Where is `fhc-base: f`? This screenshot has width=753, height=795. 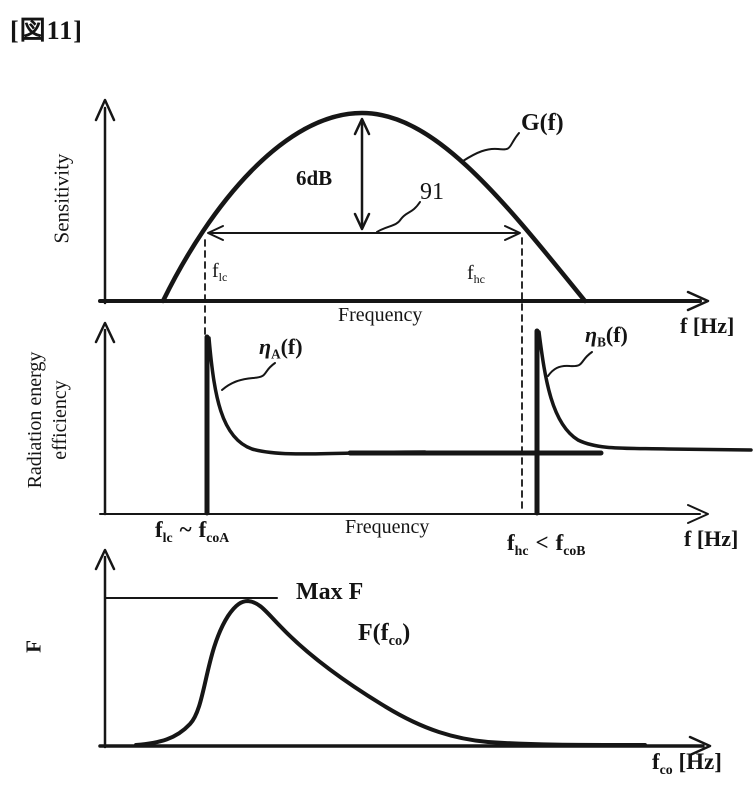 fhc-base: f is located at coordinates (470, 273).